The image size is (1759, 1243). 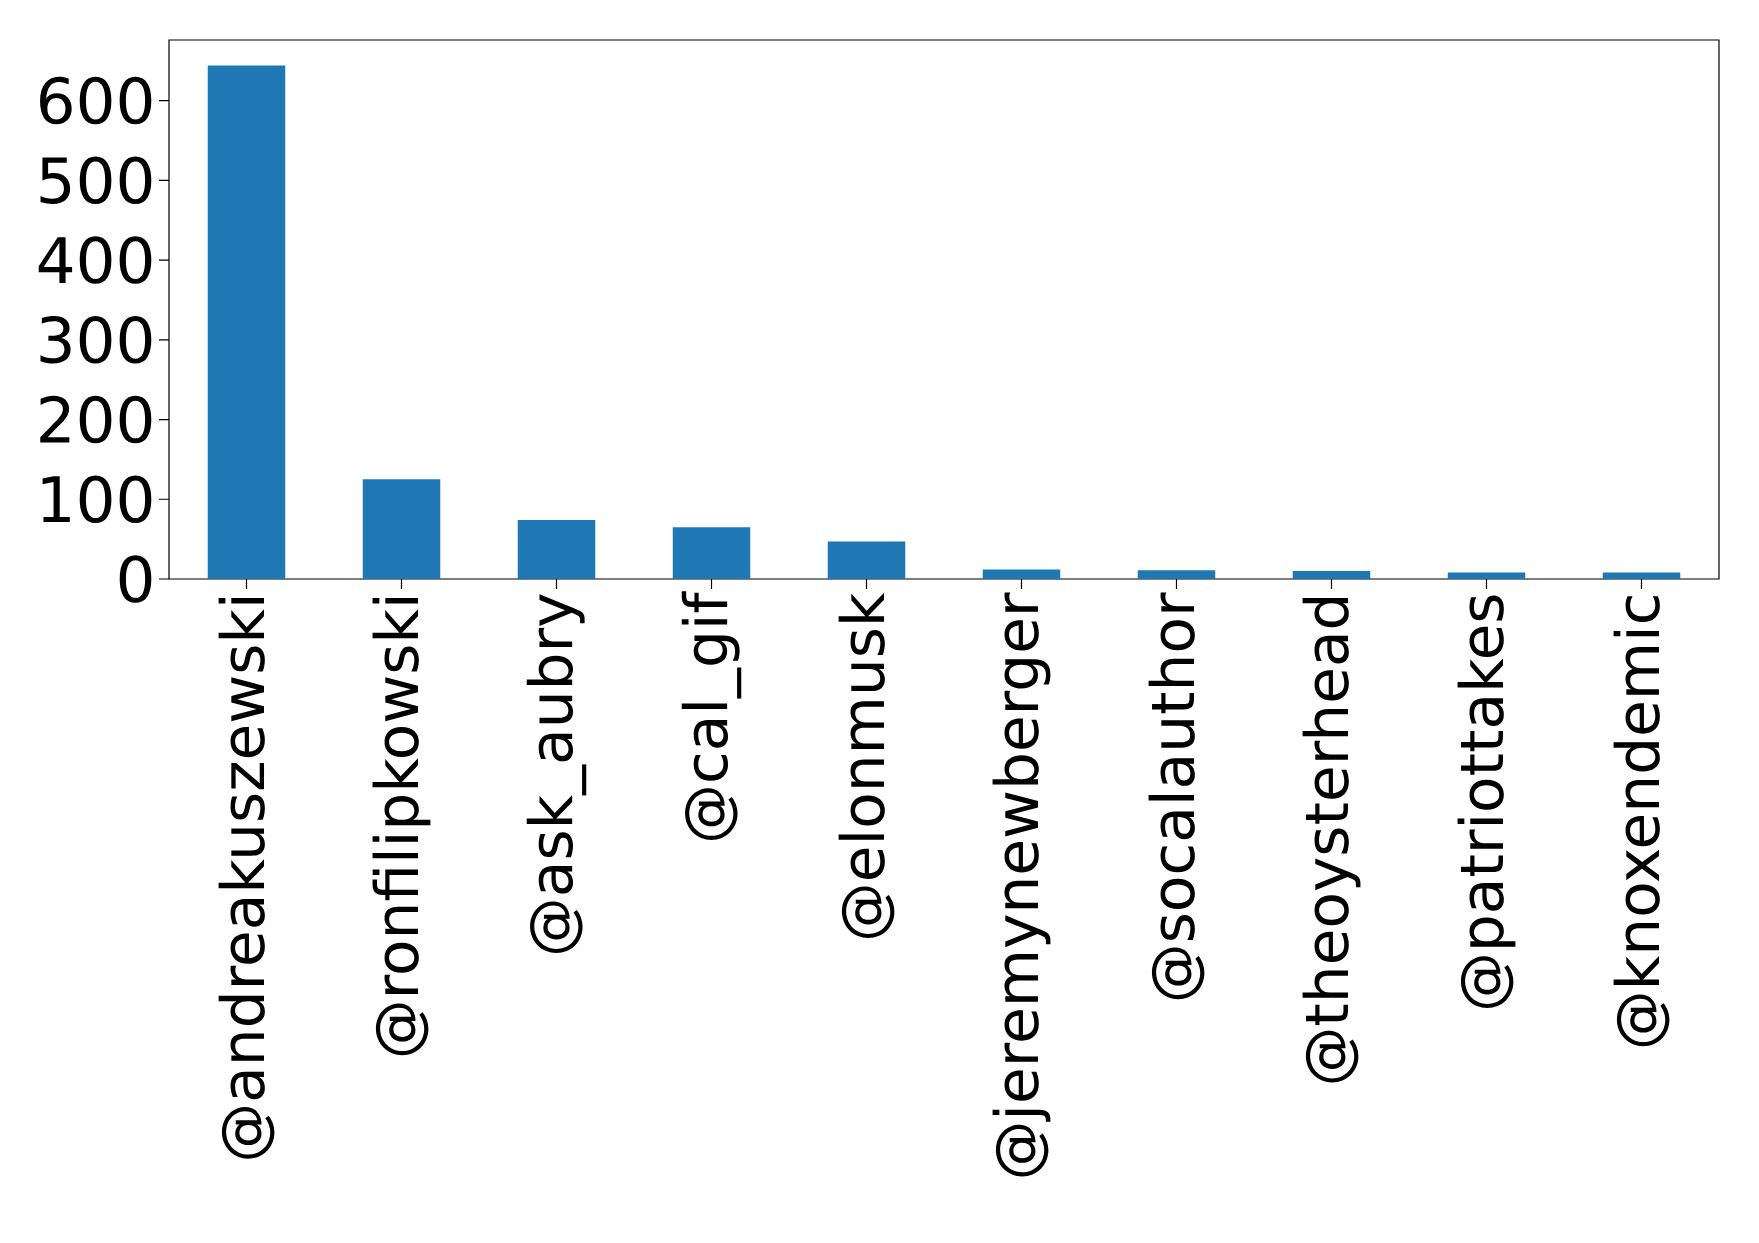 What do you see at coordinates (1021, 884) in the screenshot?
I see `x-tick-label: @jeremynewberger` at bounding box center [1021, 884].